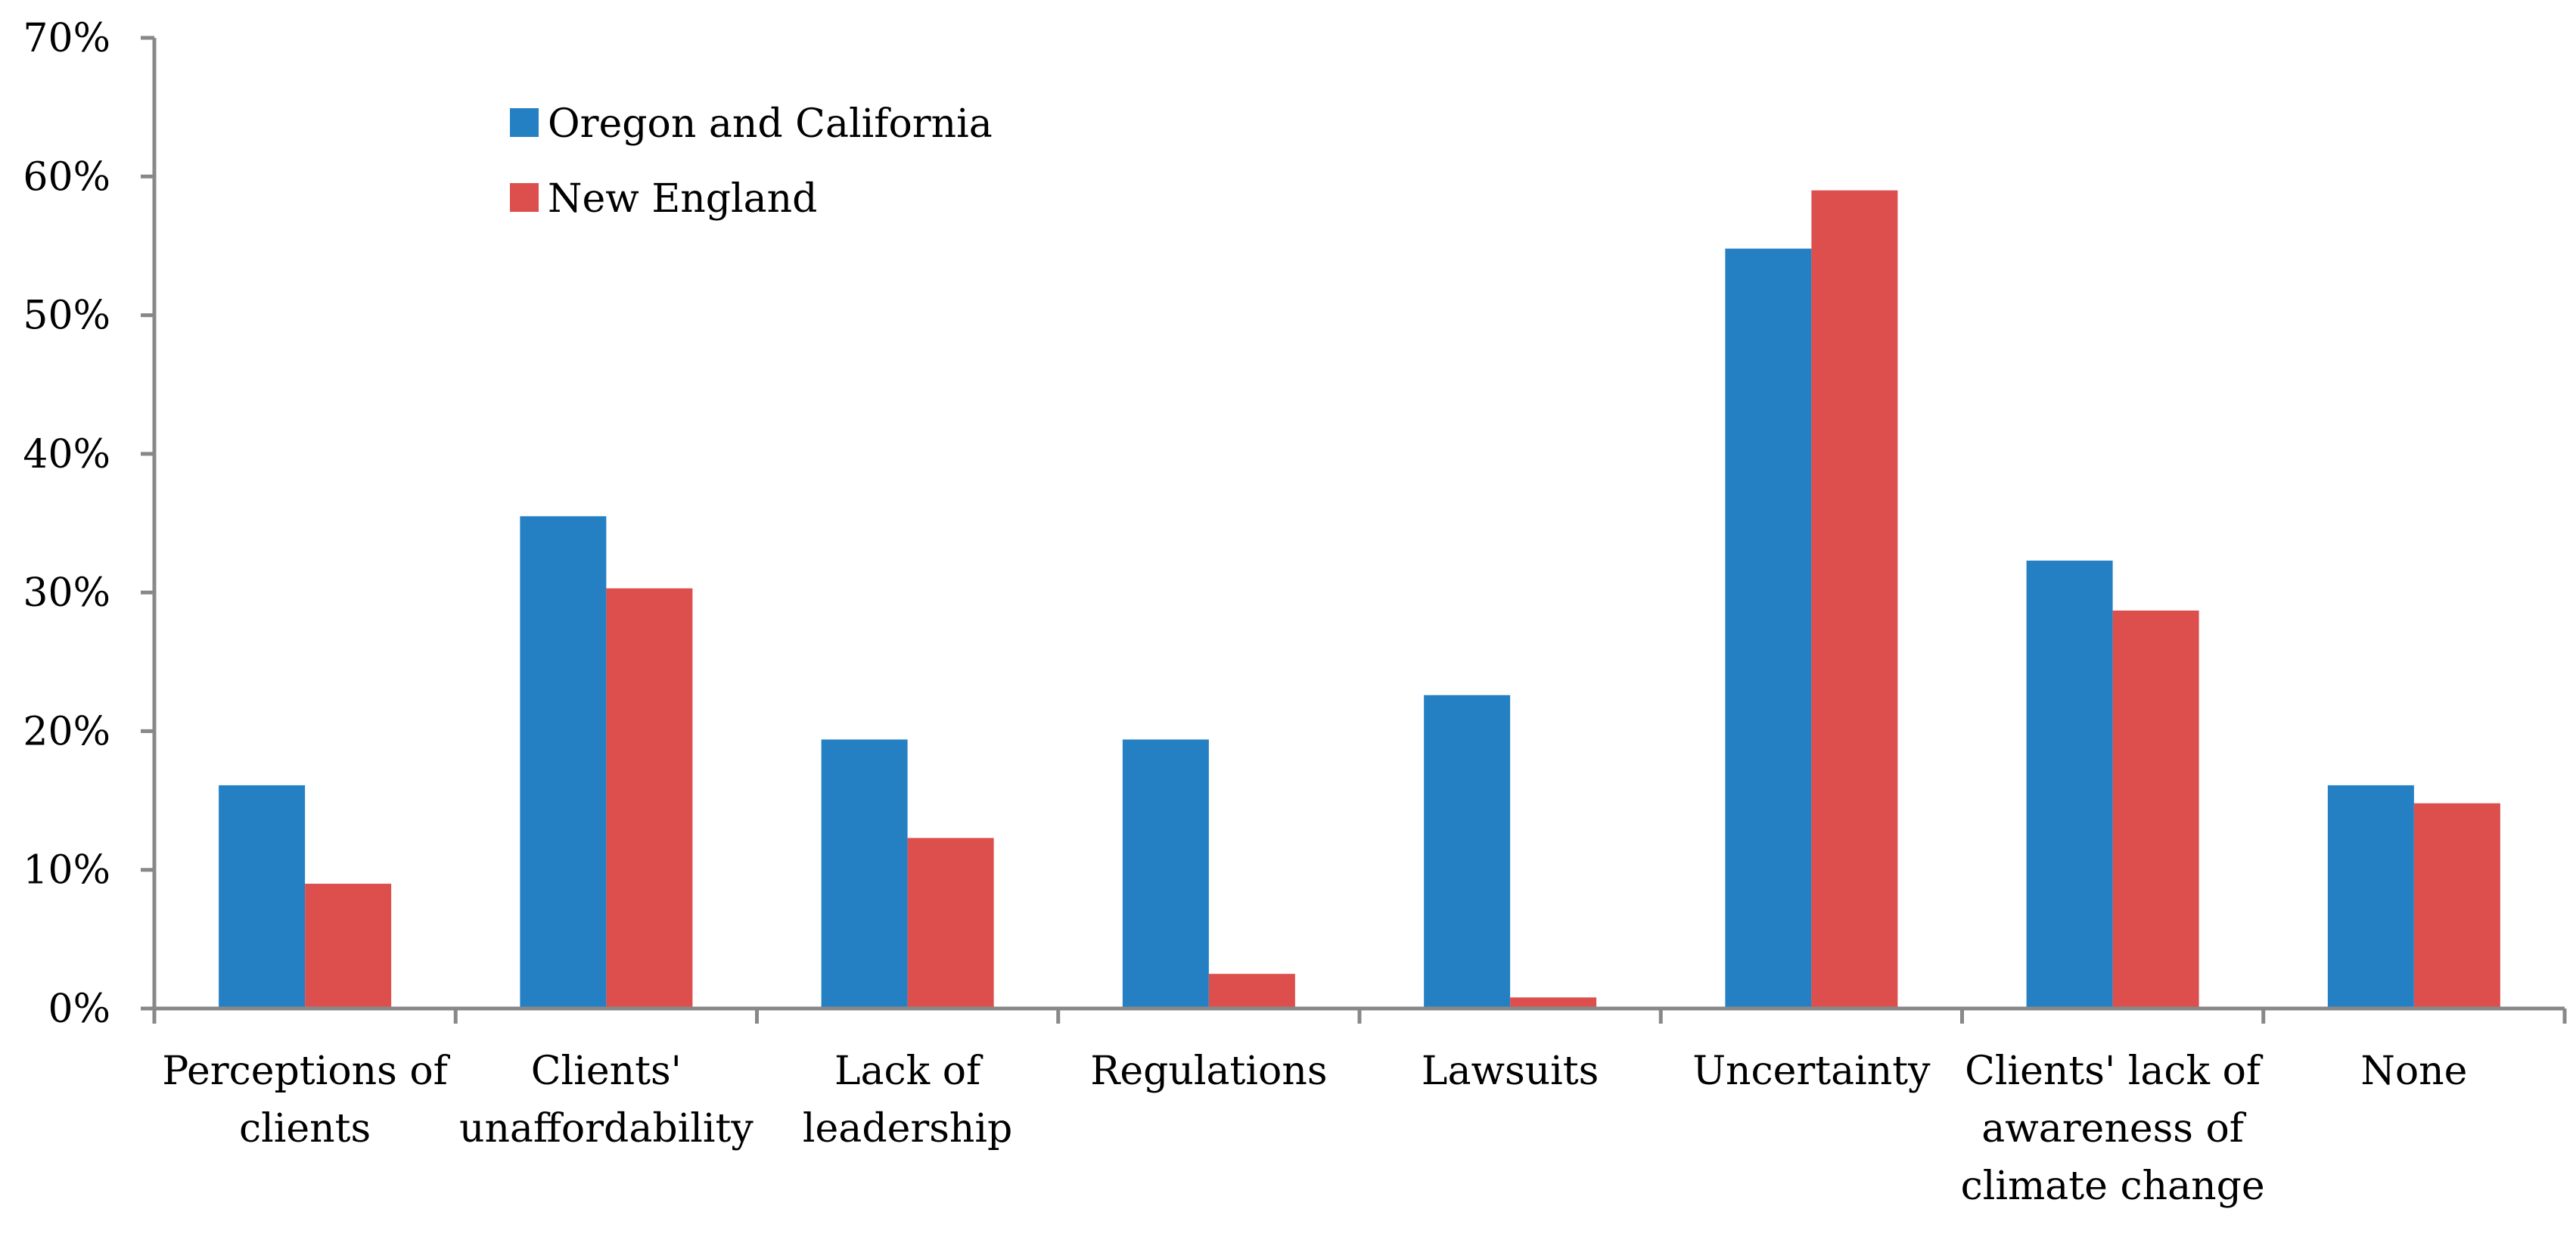 The width and height of the screenshot is (2576, 1237). Describe the element at coordinates (1208, 1071) in the screenshot. I see `x-category-label: Regulations` at that location.